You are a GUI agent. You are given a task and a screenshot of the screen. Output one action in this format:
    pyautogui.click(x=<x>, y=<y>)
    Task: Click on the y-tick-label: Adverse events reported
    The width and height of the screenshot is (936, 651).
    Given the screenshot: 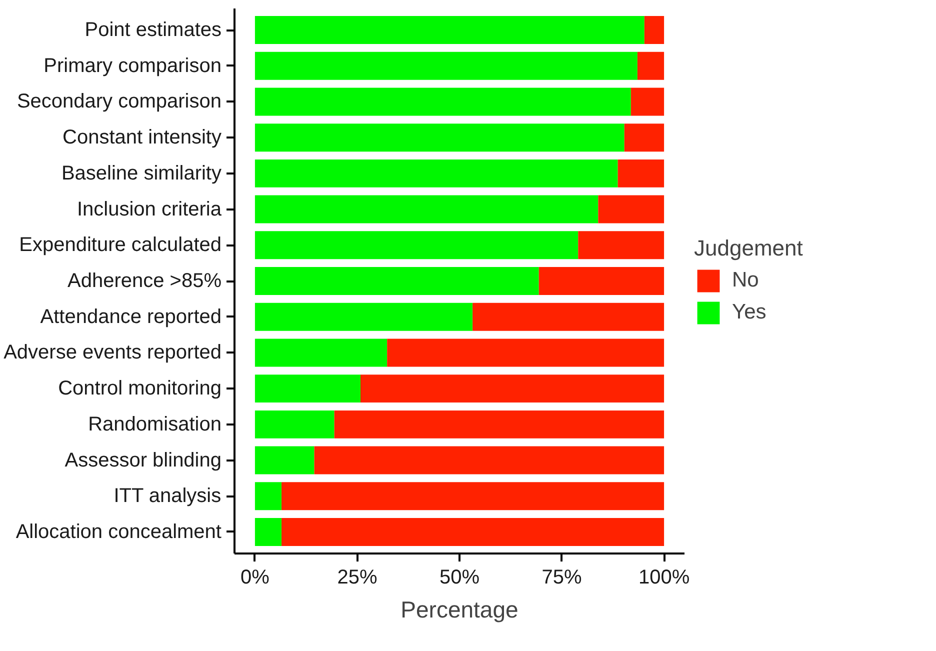 What is the action you would take?
    pyautogui.click(x=113, y=353)
    